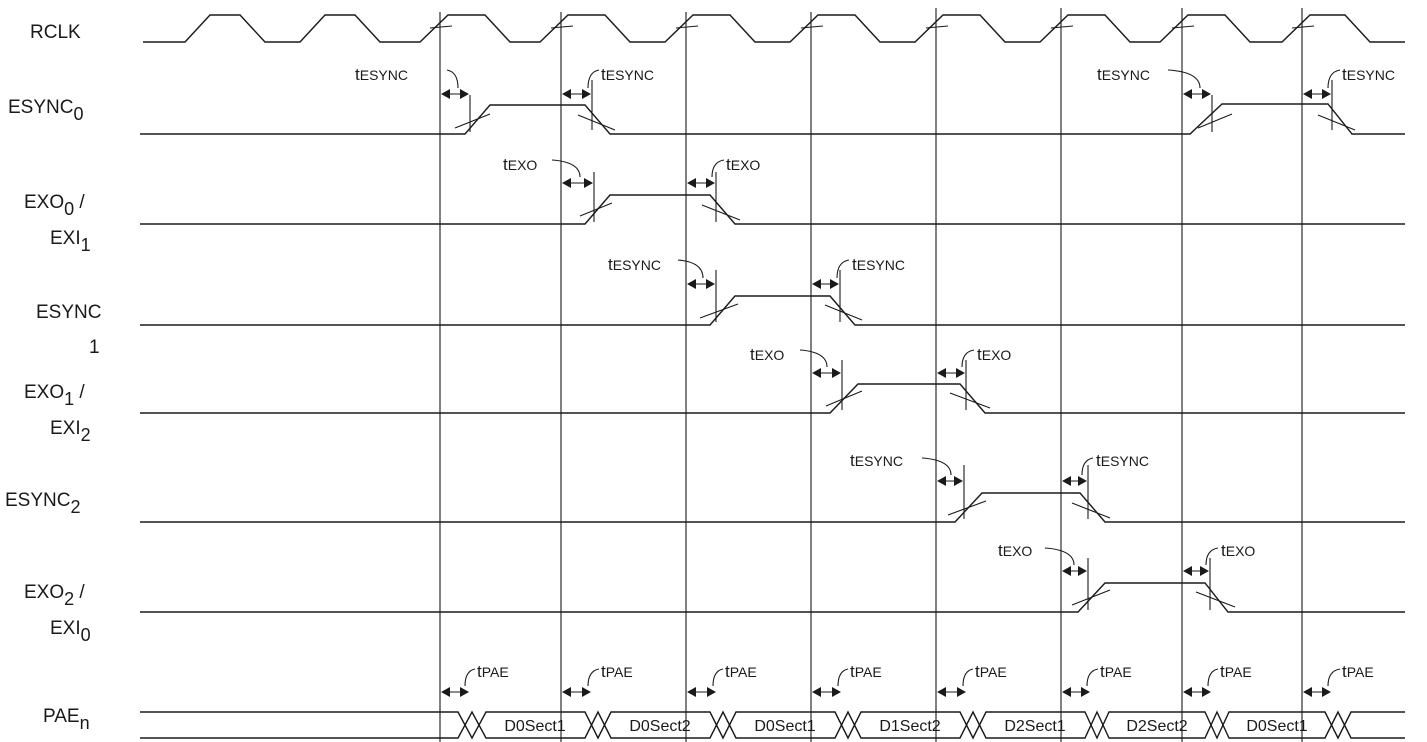 The width and height of the screenshot is (1427, 742). What do you see at coordinates (66, 719) in the screenshot?
I see `label-pae: PAEn` at bounding box center [66, 719].